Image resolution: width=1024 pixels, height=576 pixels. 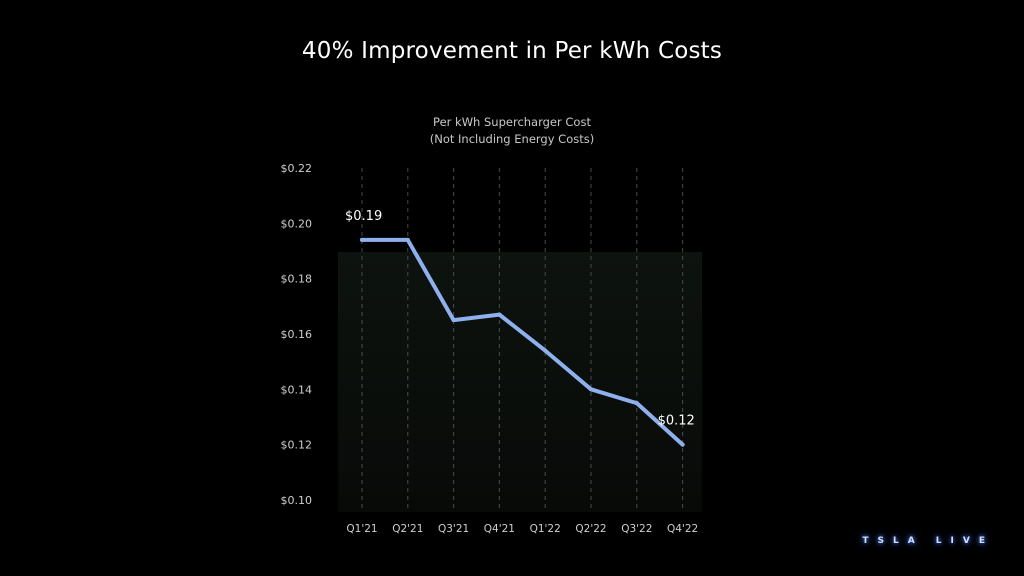 I want to click on data-label: $0.19, so click(x=363, y=216).